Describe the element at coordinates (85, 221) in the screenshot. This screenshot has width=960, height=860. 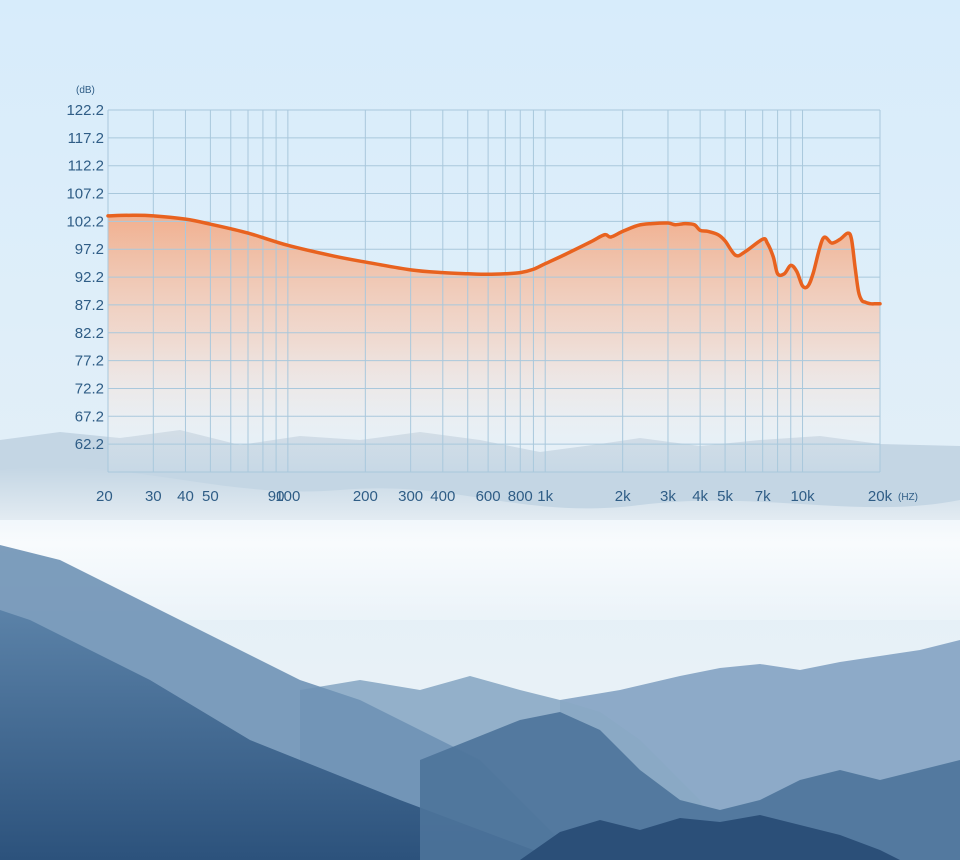
I see `y-tick-label: 102.2` at that location.